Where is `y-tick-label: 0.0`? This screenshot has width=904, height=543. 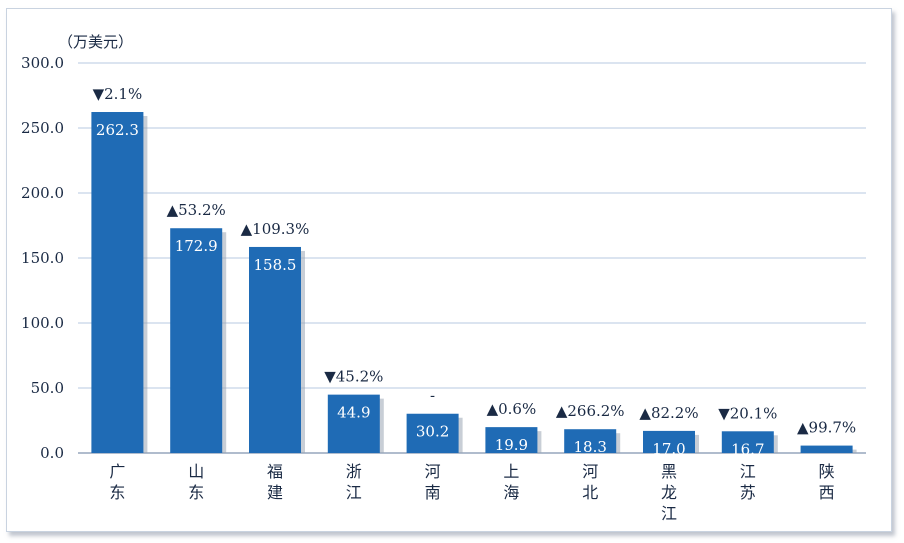
y-tick-label: 0.0 is located at coordinates (52, 453).